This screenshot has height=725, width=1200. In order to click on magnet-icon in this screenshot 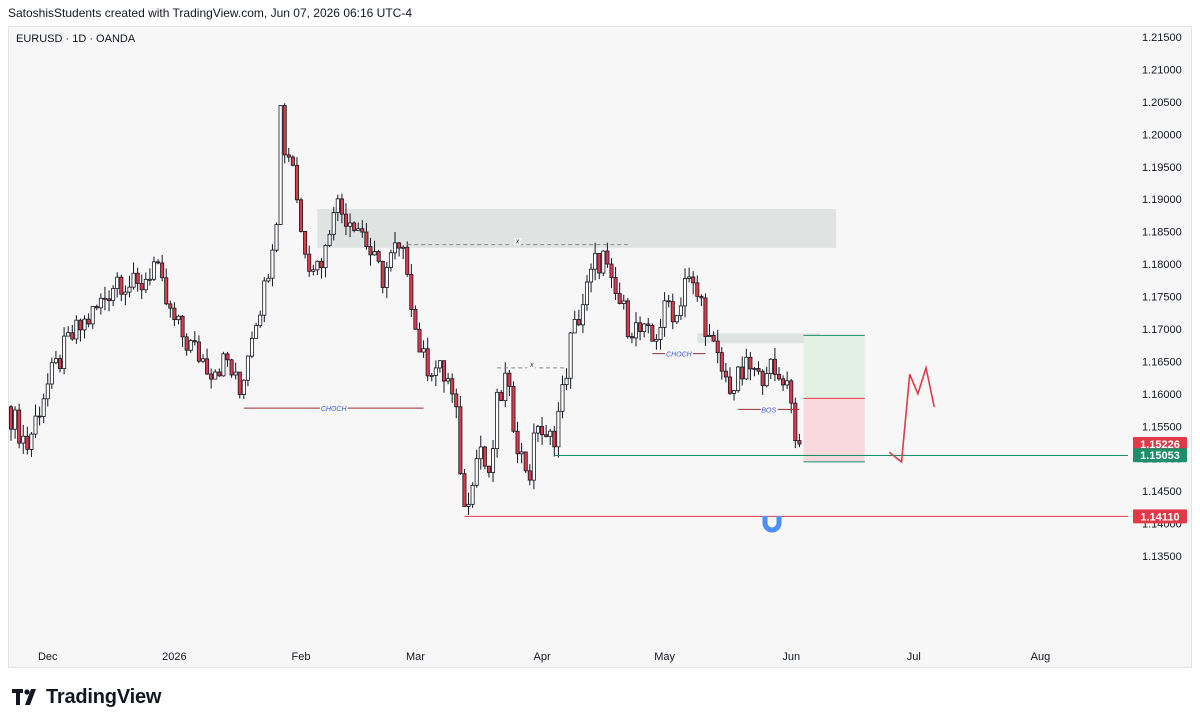, I will do `click(772, 524)`.